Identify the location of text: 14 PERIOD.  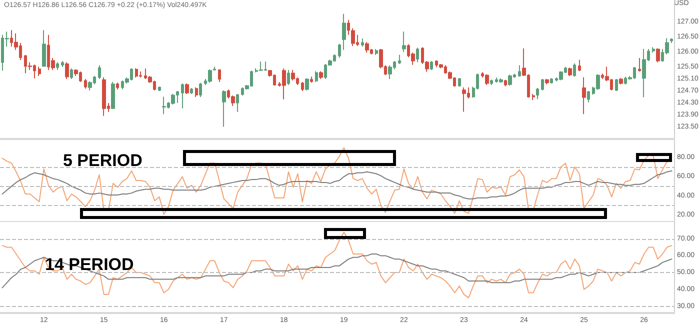
(89, 264).